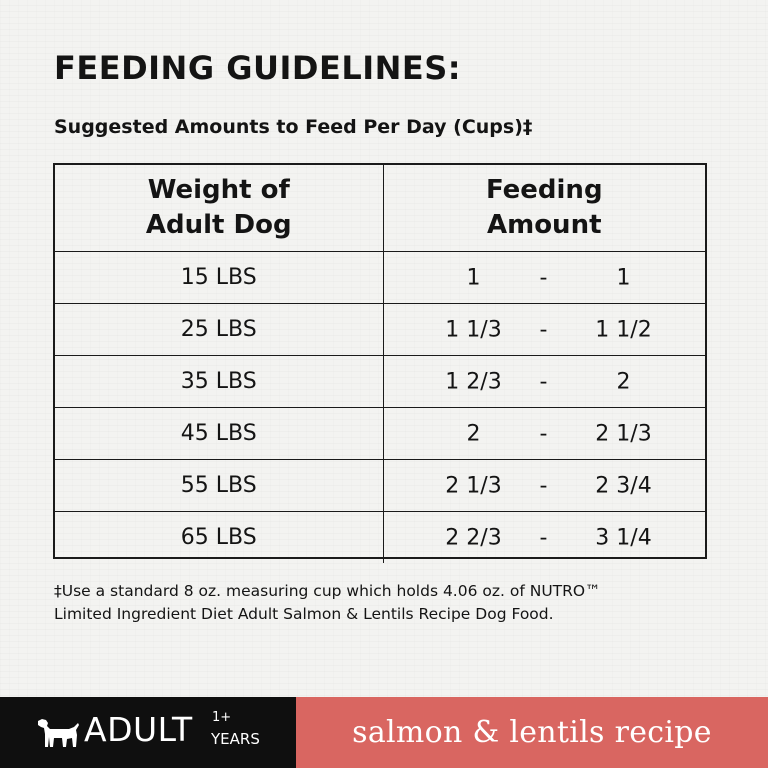 This screenshot has height=768, width=768. I want to click on weight-cell: 55 LBS, so click(219, 485).